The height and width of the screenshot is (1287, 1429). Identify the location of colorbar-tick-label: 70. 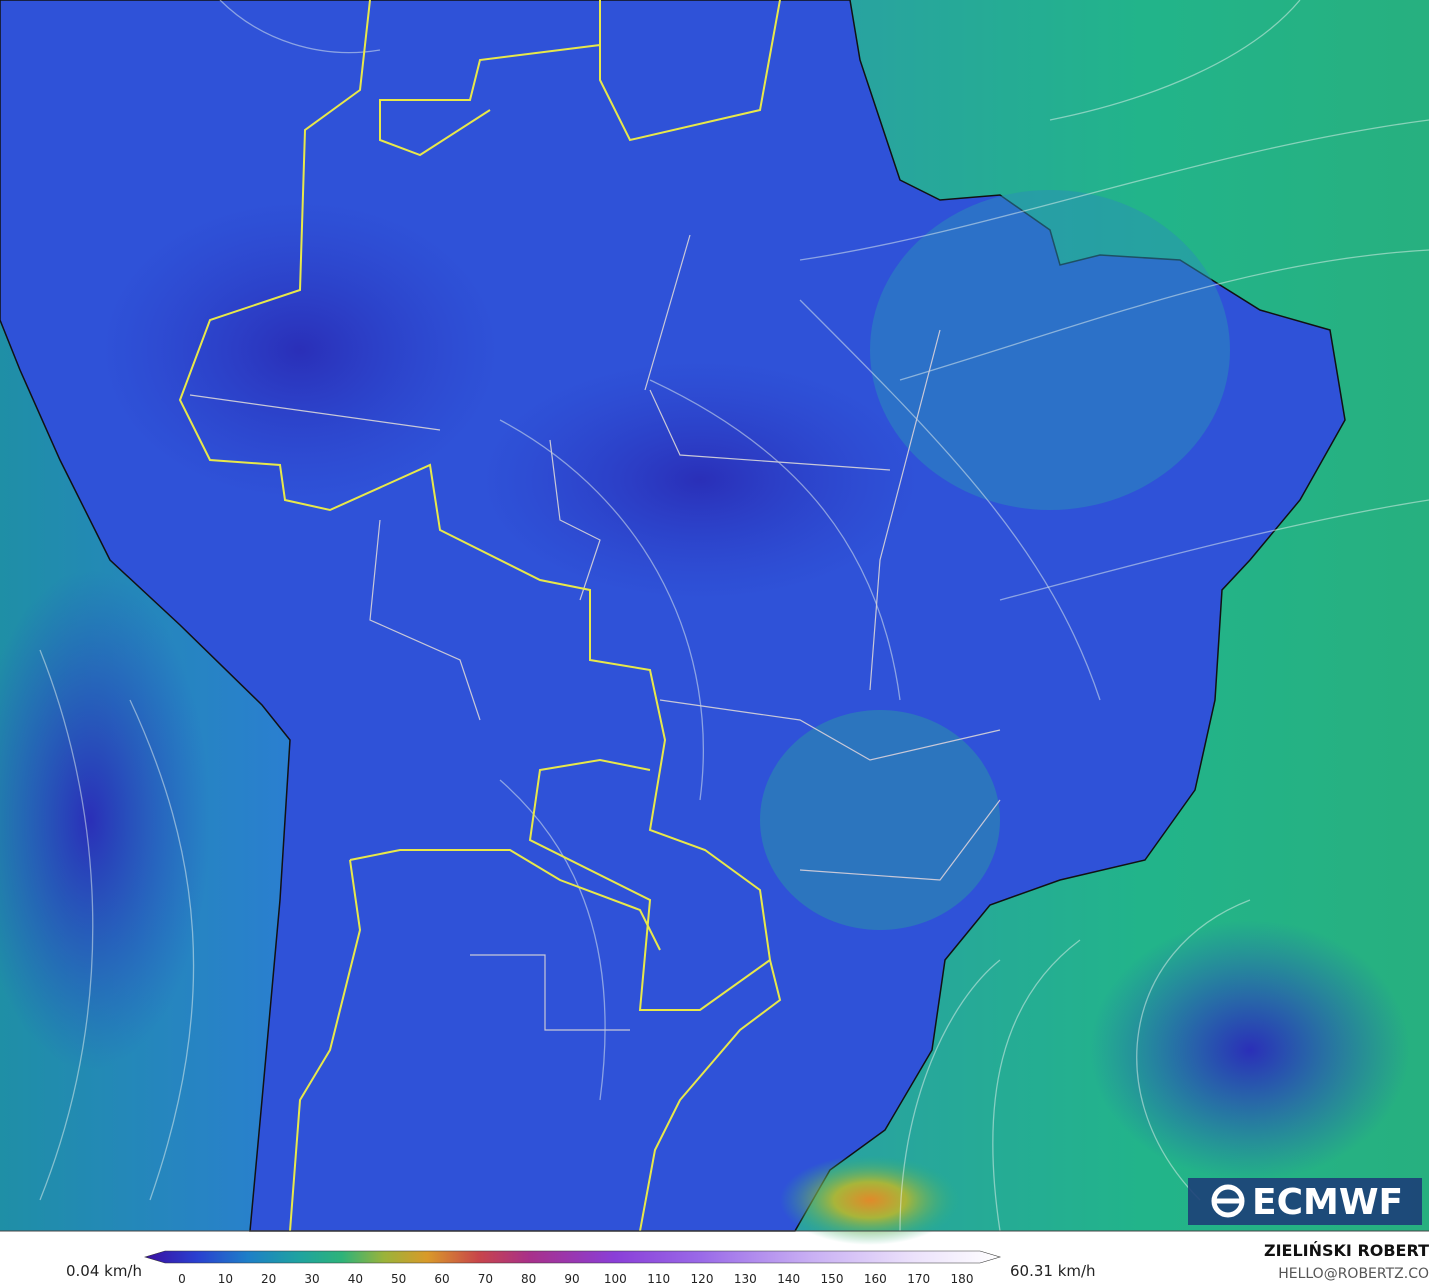
(485, 1279).